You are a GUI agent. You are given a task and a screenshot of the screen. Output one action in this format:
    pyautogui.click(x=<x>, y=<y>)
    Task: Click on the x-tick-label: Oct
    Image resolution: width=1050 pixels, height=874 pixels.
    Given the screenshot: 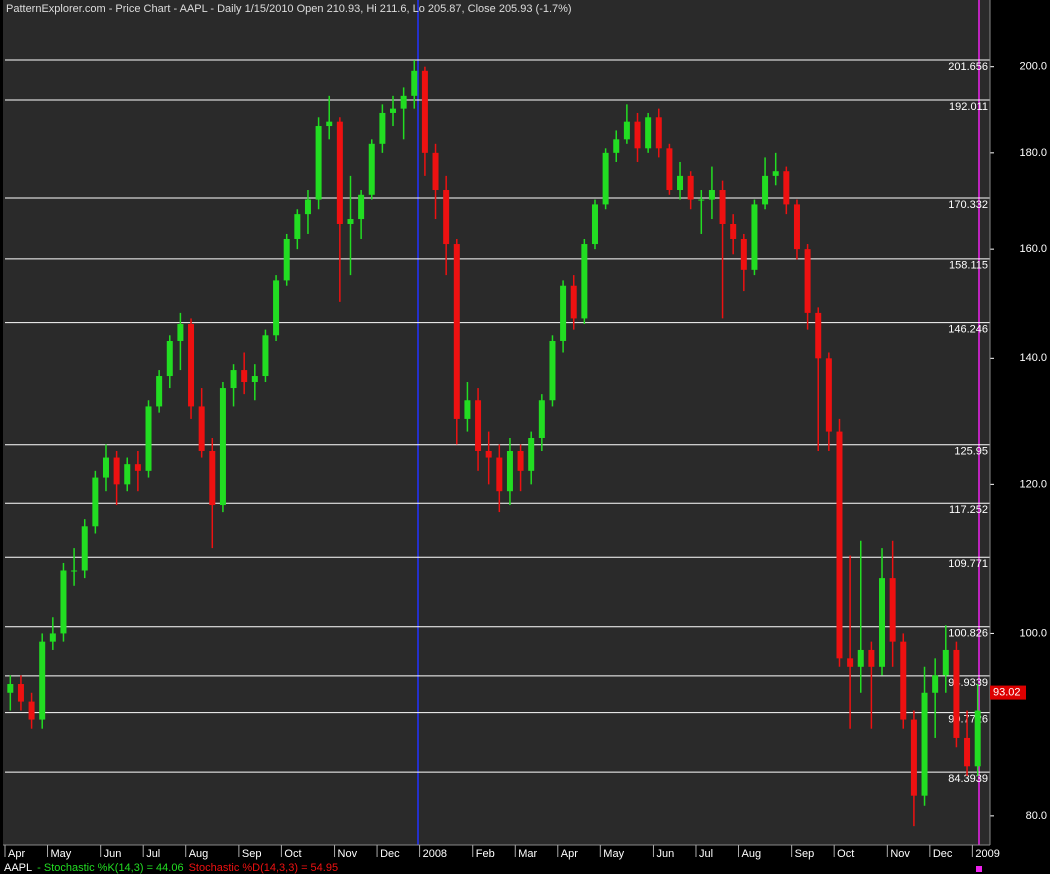 What is the action you would take?
    pyautogui.click(x=292, y=854)
    